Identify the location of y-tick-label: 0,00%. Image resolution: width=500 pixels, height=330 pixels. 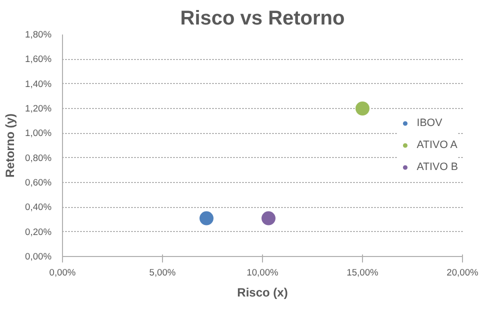
(38, 257).